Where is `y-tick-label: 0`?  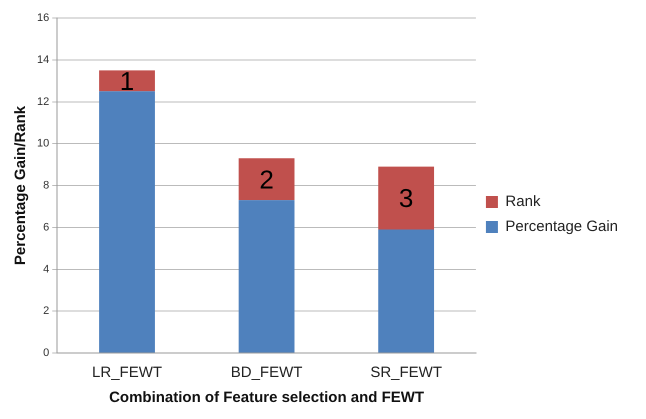
y-tick-label: 0 is located at coordinates (46, 353).